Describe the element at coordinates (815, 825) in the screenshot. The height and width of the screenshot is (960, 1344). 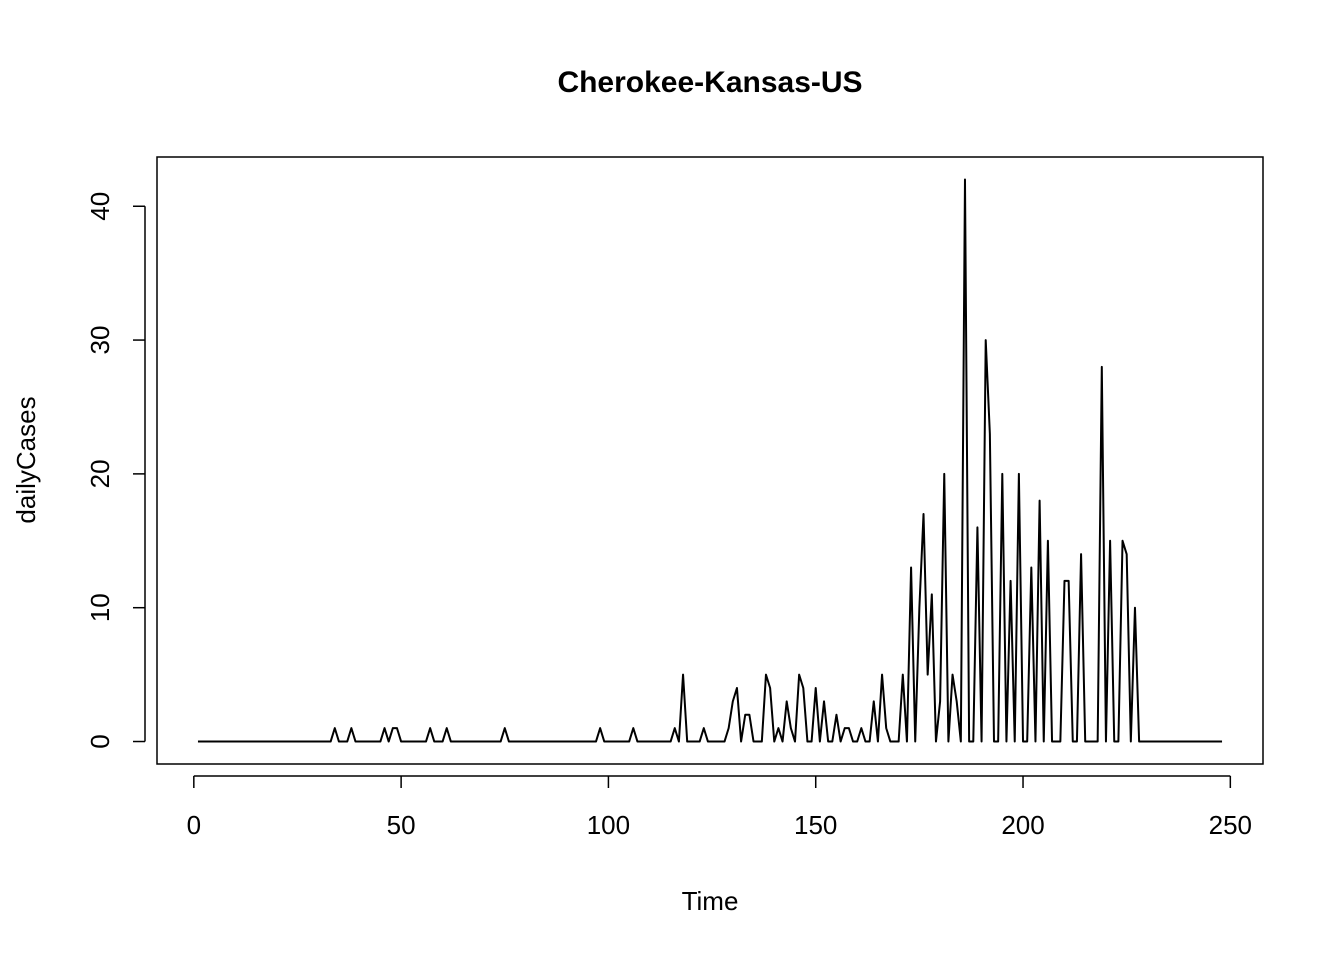
I see `x-tick-label: 150` at that location.